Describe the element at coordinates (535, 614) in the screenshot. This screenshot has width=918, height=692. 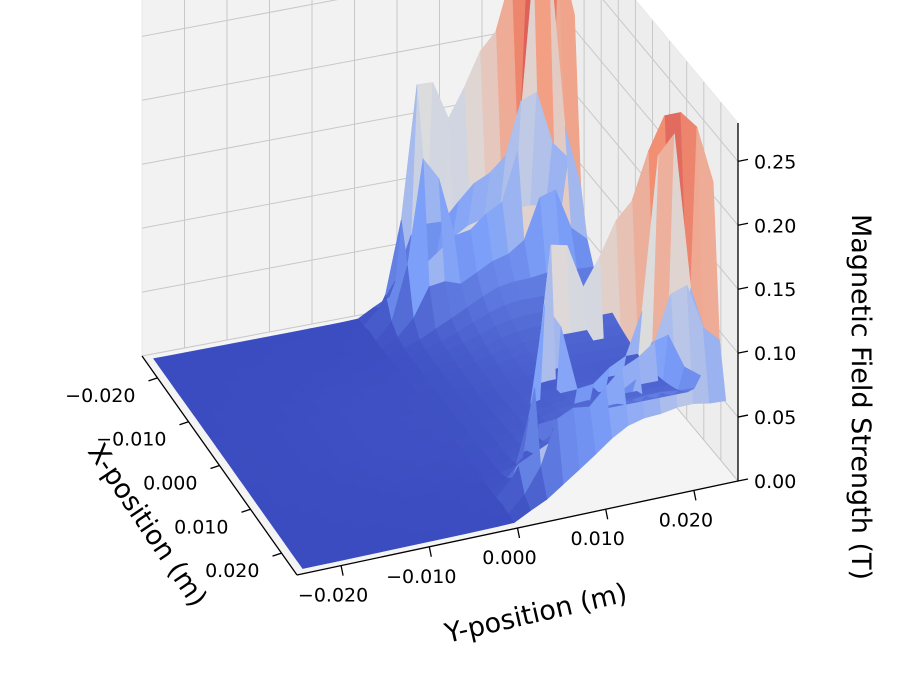
I see `y-axis-label: Y-position (m)` at that location.